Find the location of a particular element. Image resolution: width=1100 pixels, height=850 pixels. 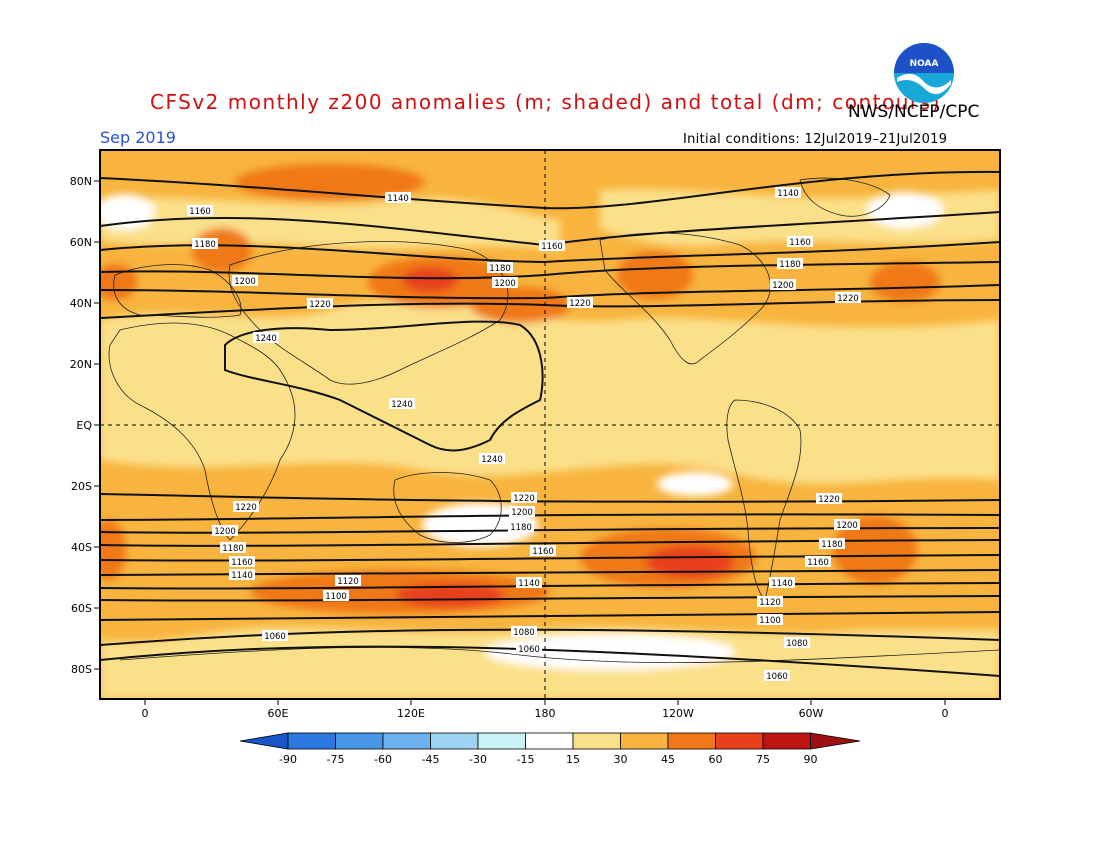

lat-label-20s: 20S is located at coordinates (81, 486).